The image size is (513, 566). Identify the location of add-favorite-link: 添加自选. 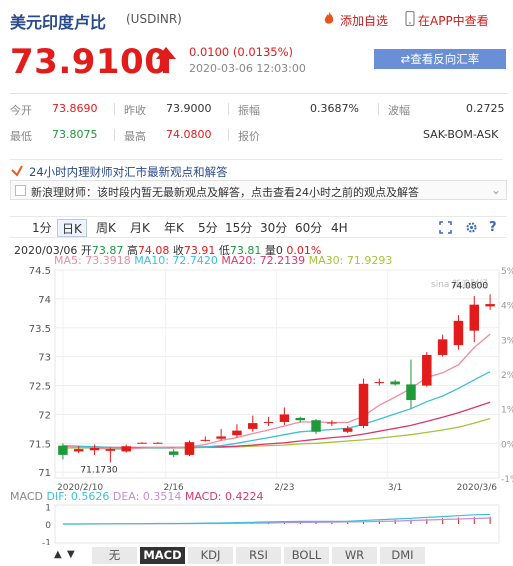
(364, 21).